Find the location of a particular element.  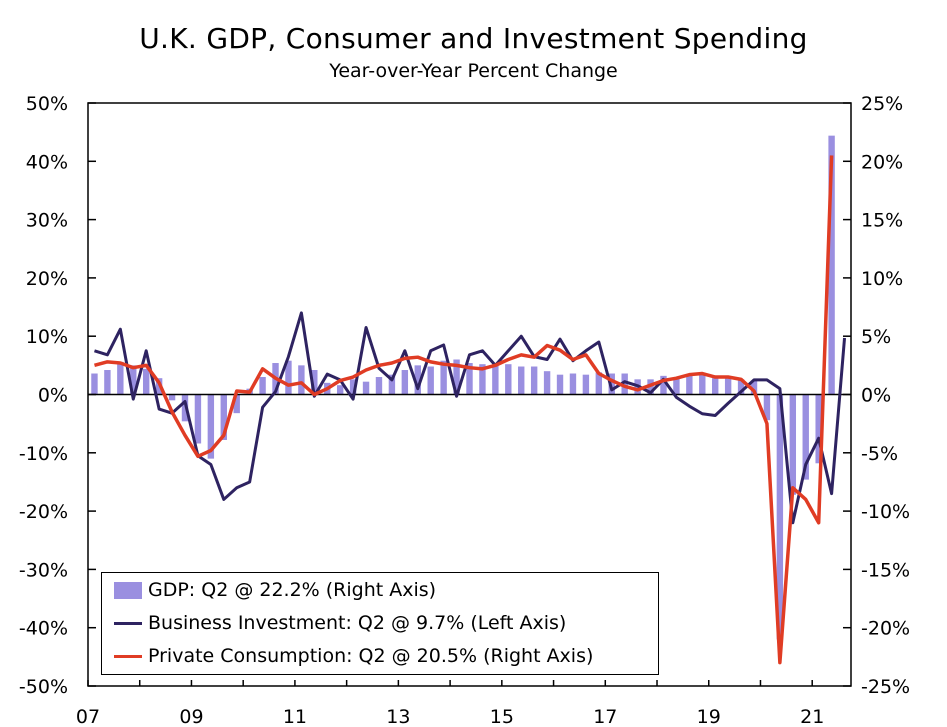

left-axis-tick-label: 0% is located at coordinates (53, 396).